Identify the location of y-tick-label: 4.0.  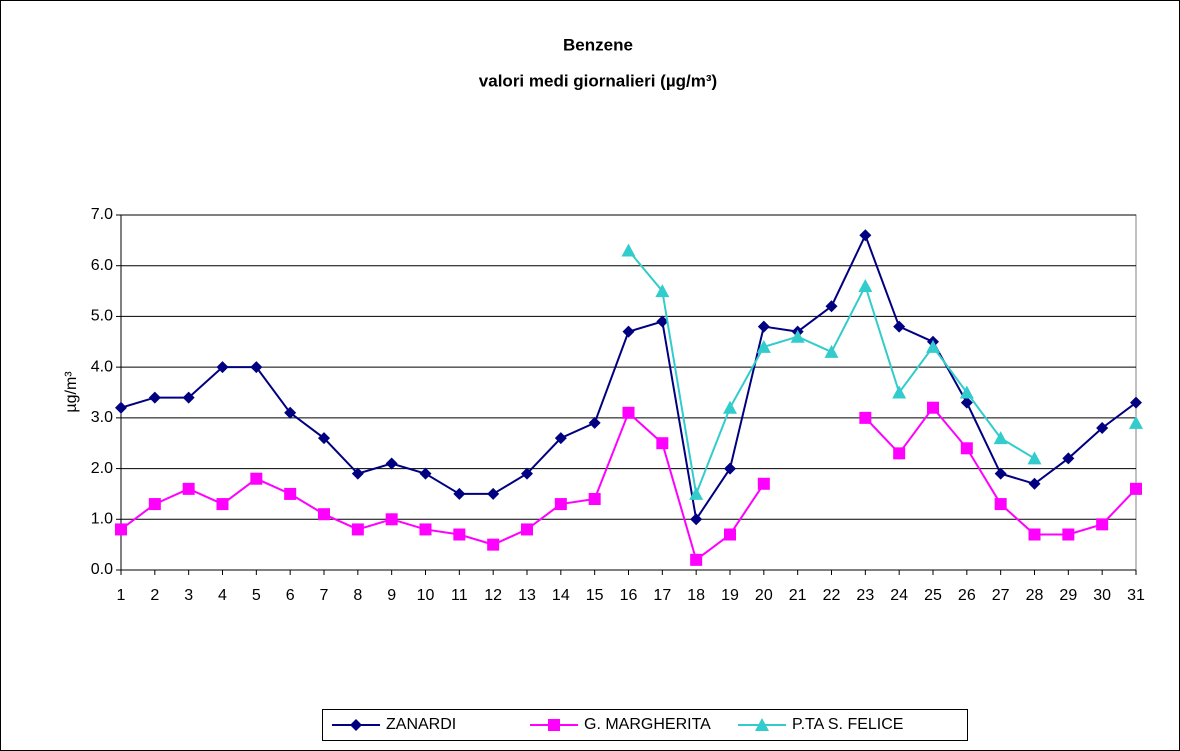
(102, 366).